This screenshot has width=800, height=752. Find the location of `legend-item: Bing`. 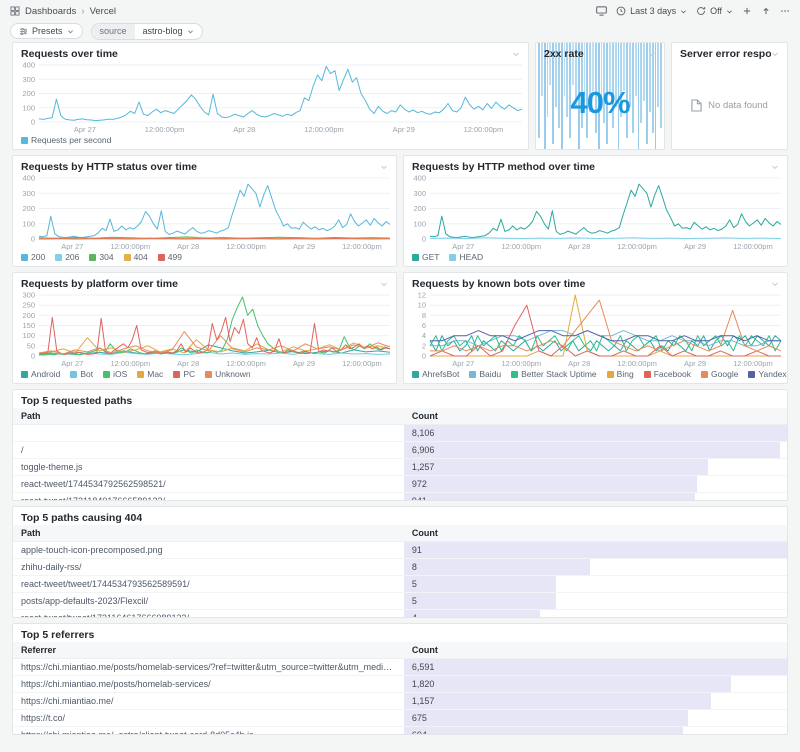

legend-item: Bing is located at coordinates (620, 374).